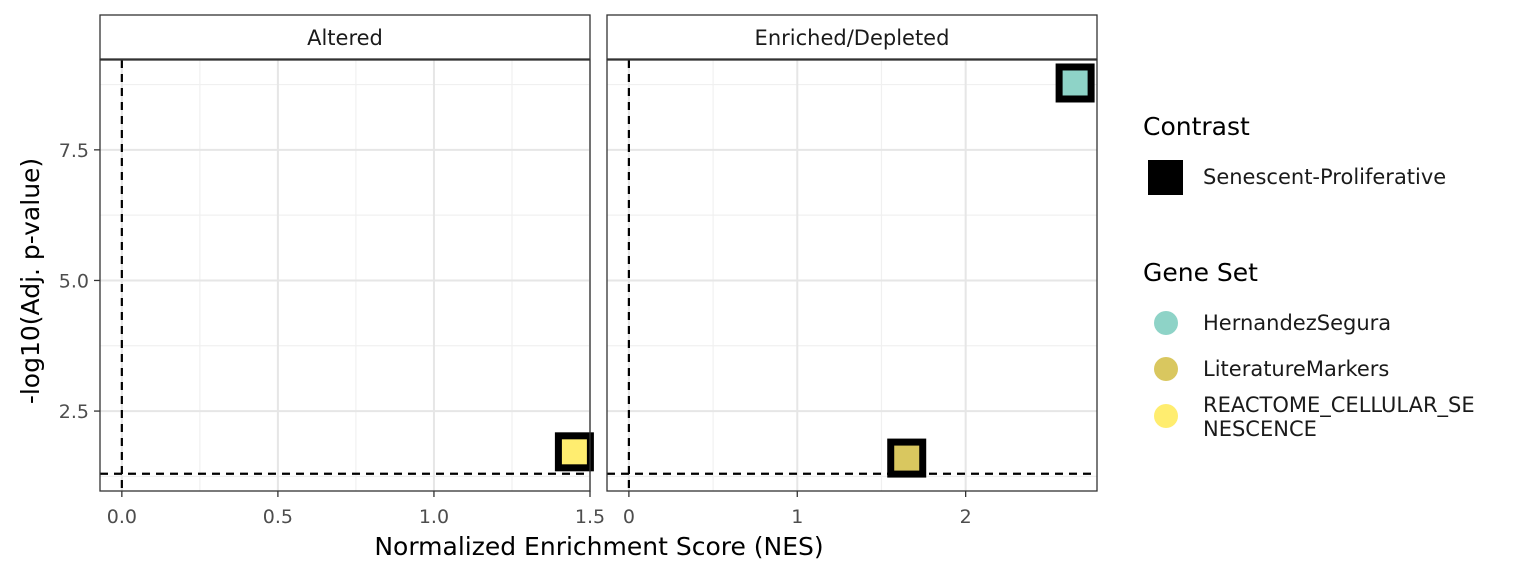 Image resolution: width=1536 pixels, height=581 pixels. Describe the element at coordinates (1296, 369) in the screenshot. I see `legend-label: LiteratureMarkers` at that location.